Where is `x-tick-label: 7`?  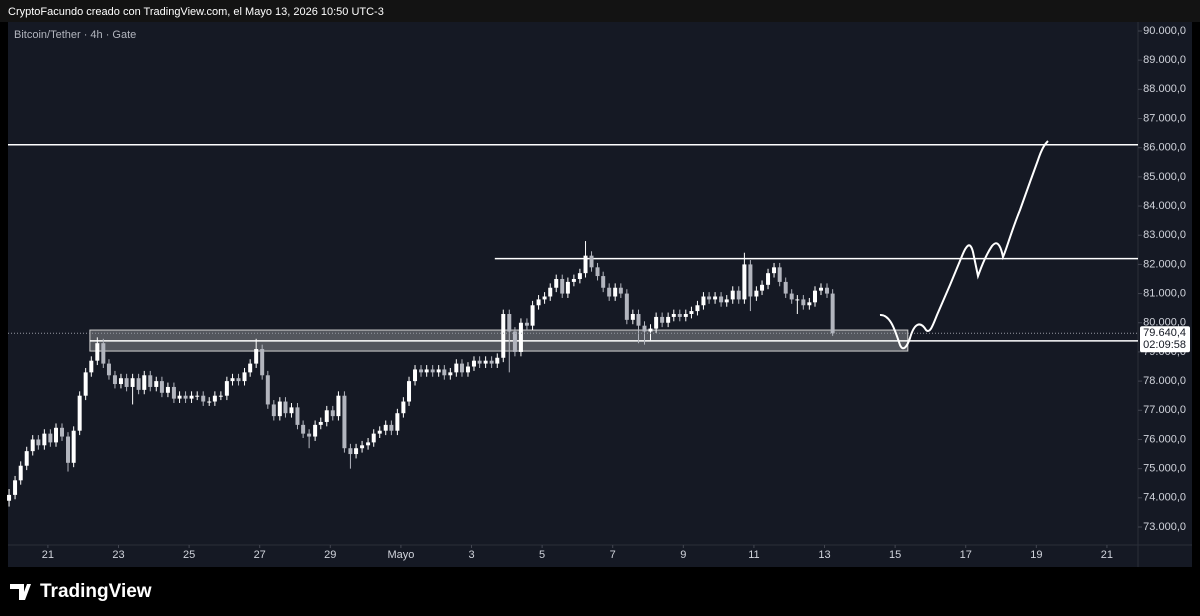 x-tick-label: 7 is located at coordinates (613, 555).